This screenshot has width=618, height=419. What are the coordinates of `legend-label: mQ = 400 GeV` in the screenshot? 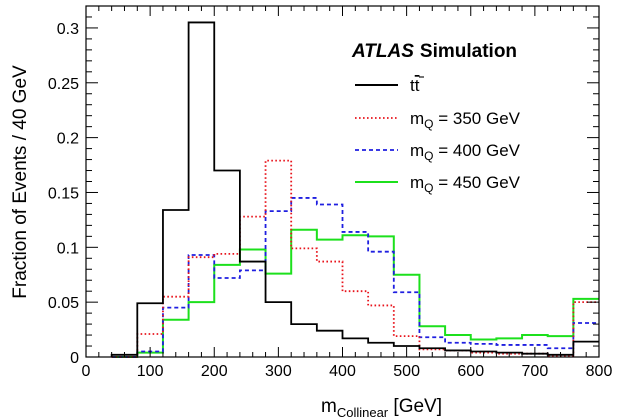 It's located at (465, 152).